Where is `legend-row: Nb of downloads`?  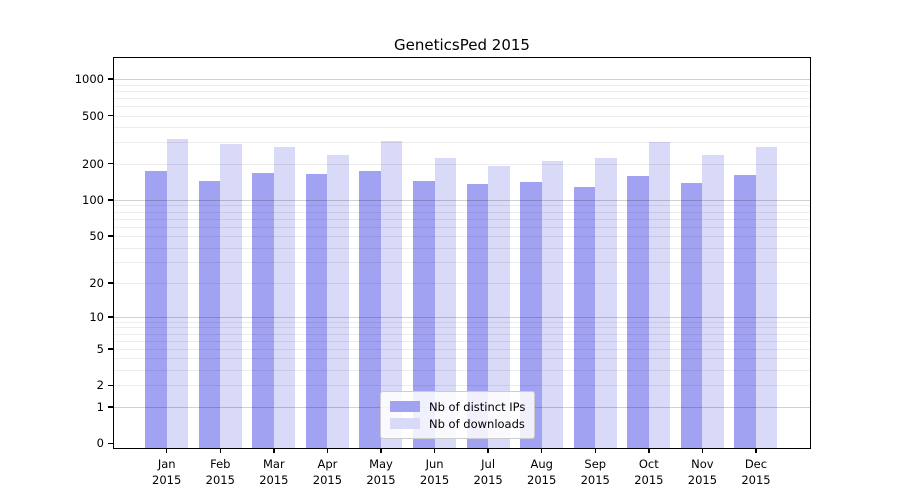
legend-row: Nb of downloads is located at coordinates (457, 423).